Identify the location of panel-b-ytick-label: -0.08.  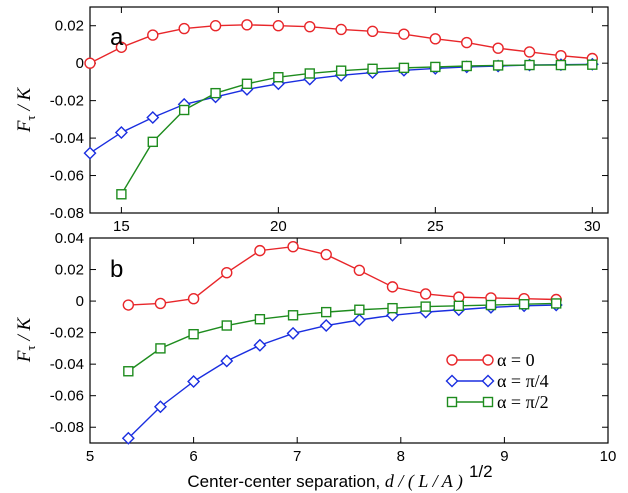
(67, 427).